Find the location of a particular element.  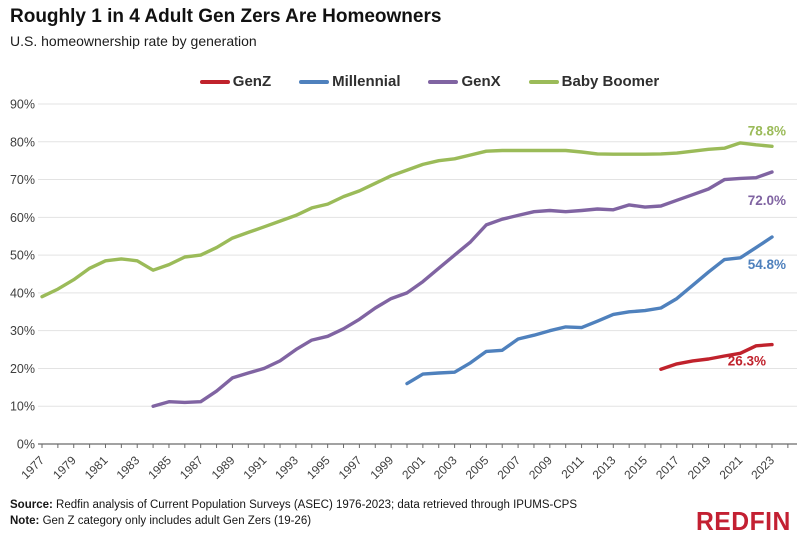

x-axis-tick-label: 2023 is located at coordinates (762, 467).